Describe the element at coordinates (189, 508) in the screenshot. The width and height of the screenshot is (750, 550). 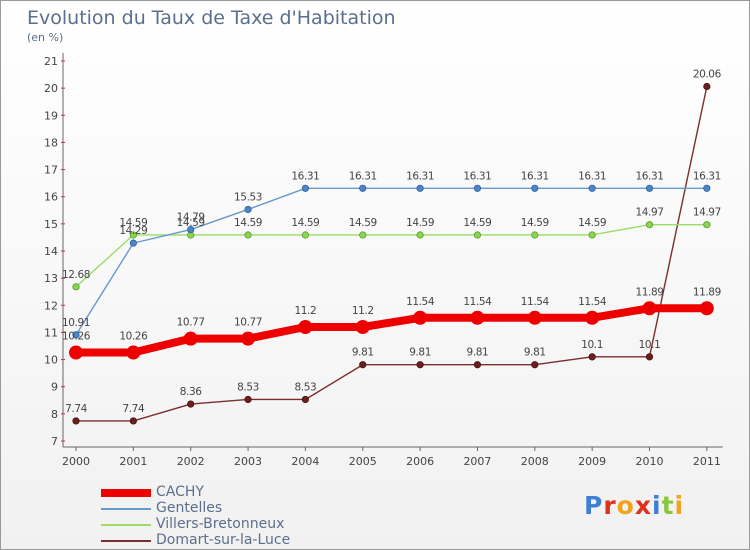
I see `legend-label-gentelles: Gentelles` at that location.